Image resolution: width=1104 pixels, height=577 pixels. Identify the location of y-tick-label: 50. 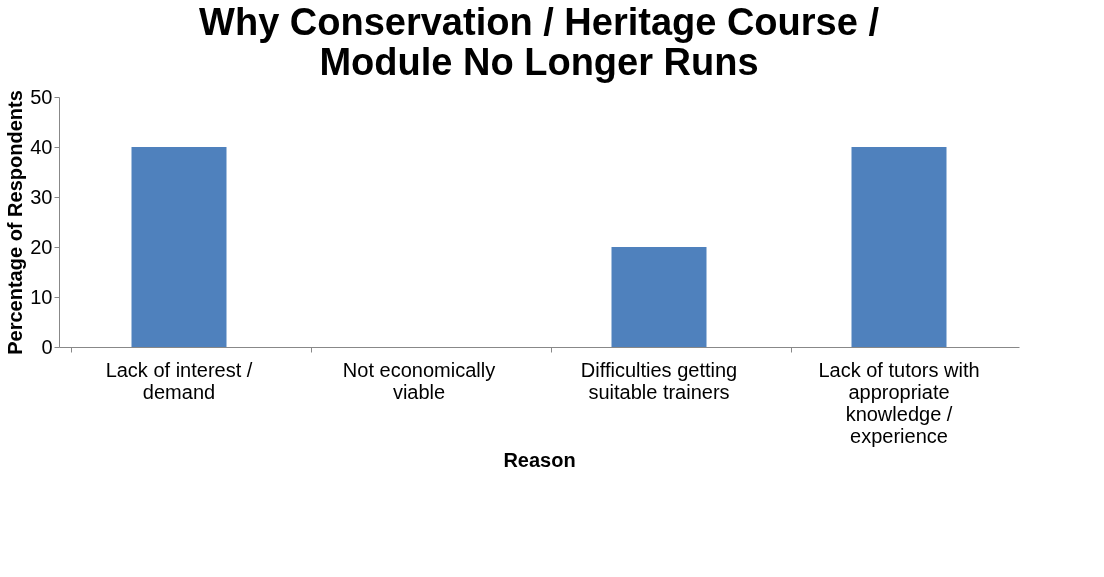
(41, 96).